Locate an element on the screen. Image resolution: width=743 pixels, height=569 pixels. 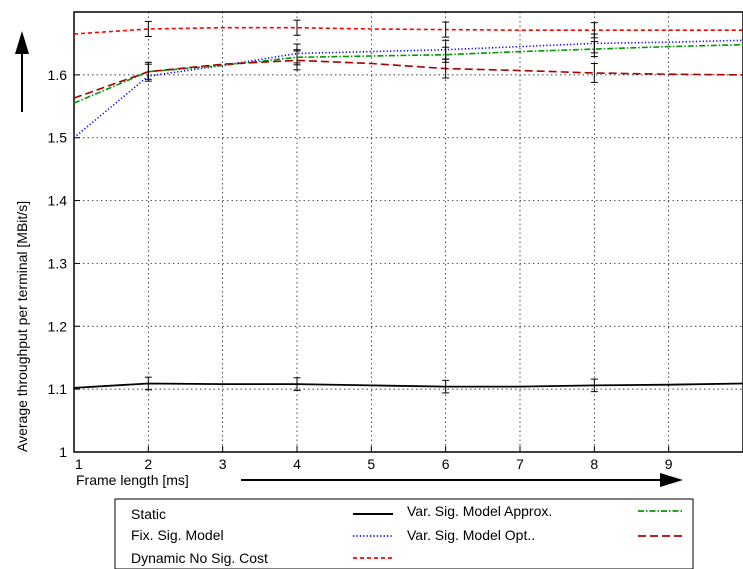
y-tick-label: 1 is located at coordinates (63, 452).